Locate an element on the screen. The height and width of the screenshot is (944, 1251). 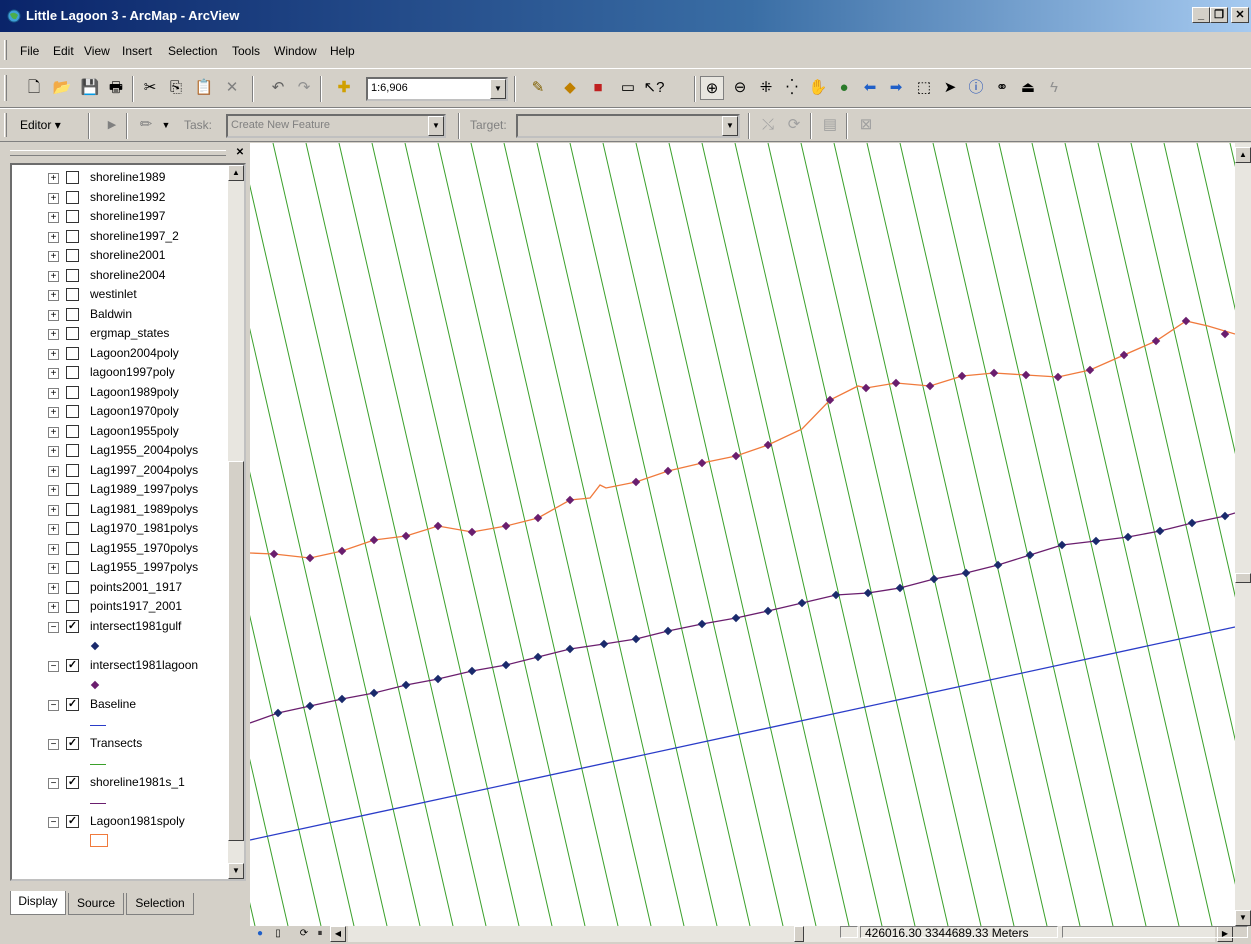
layer-row: + points2001_1917 is located at coordinates (112, 588).